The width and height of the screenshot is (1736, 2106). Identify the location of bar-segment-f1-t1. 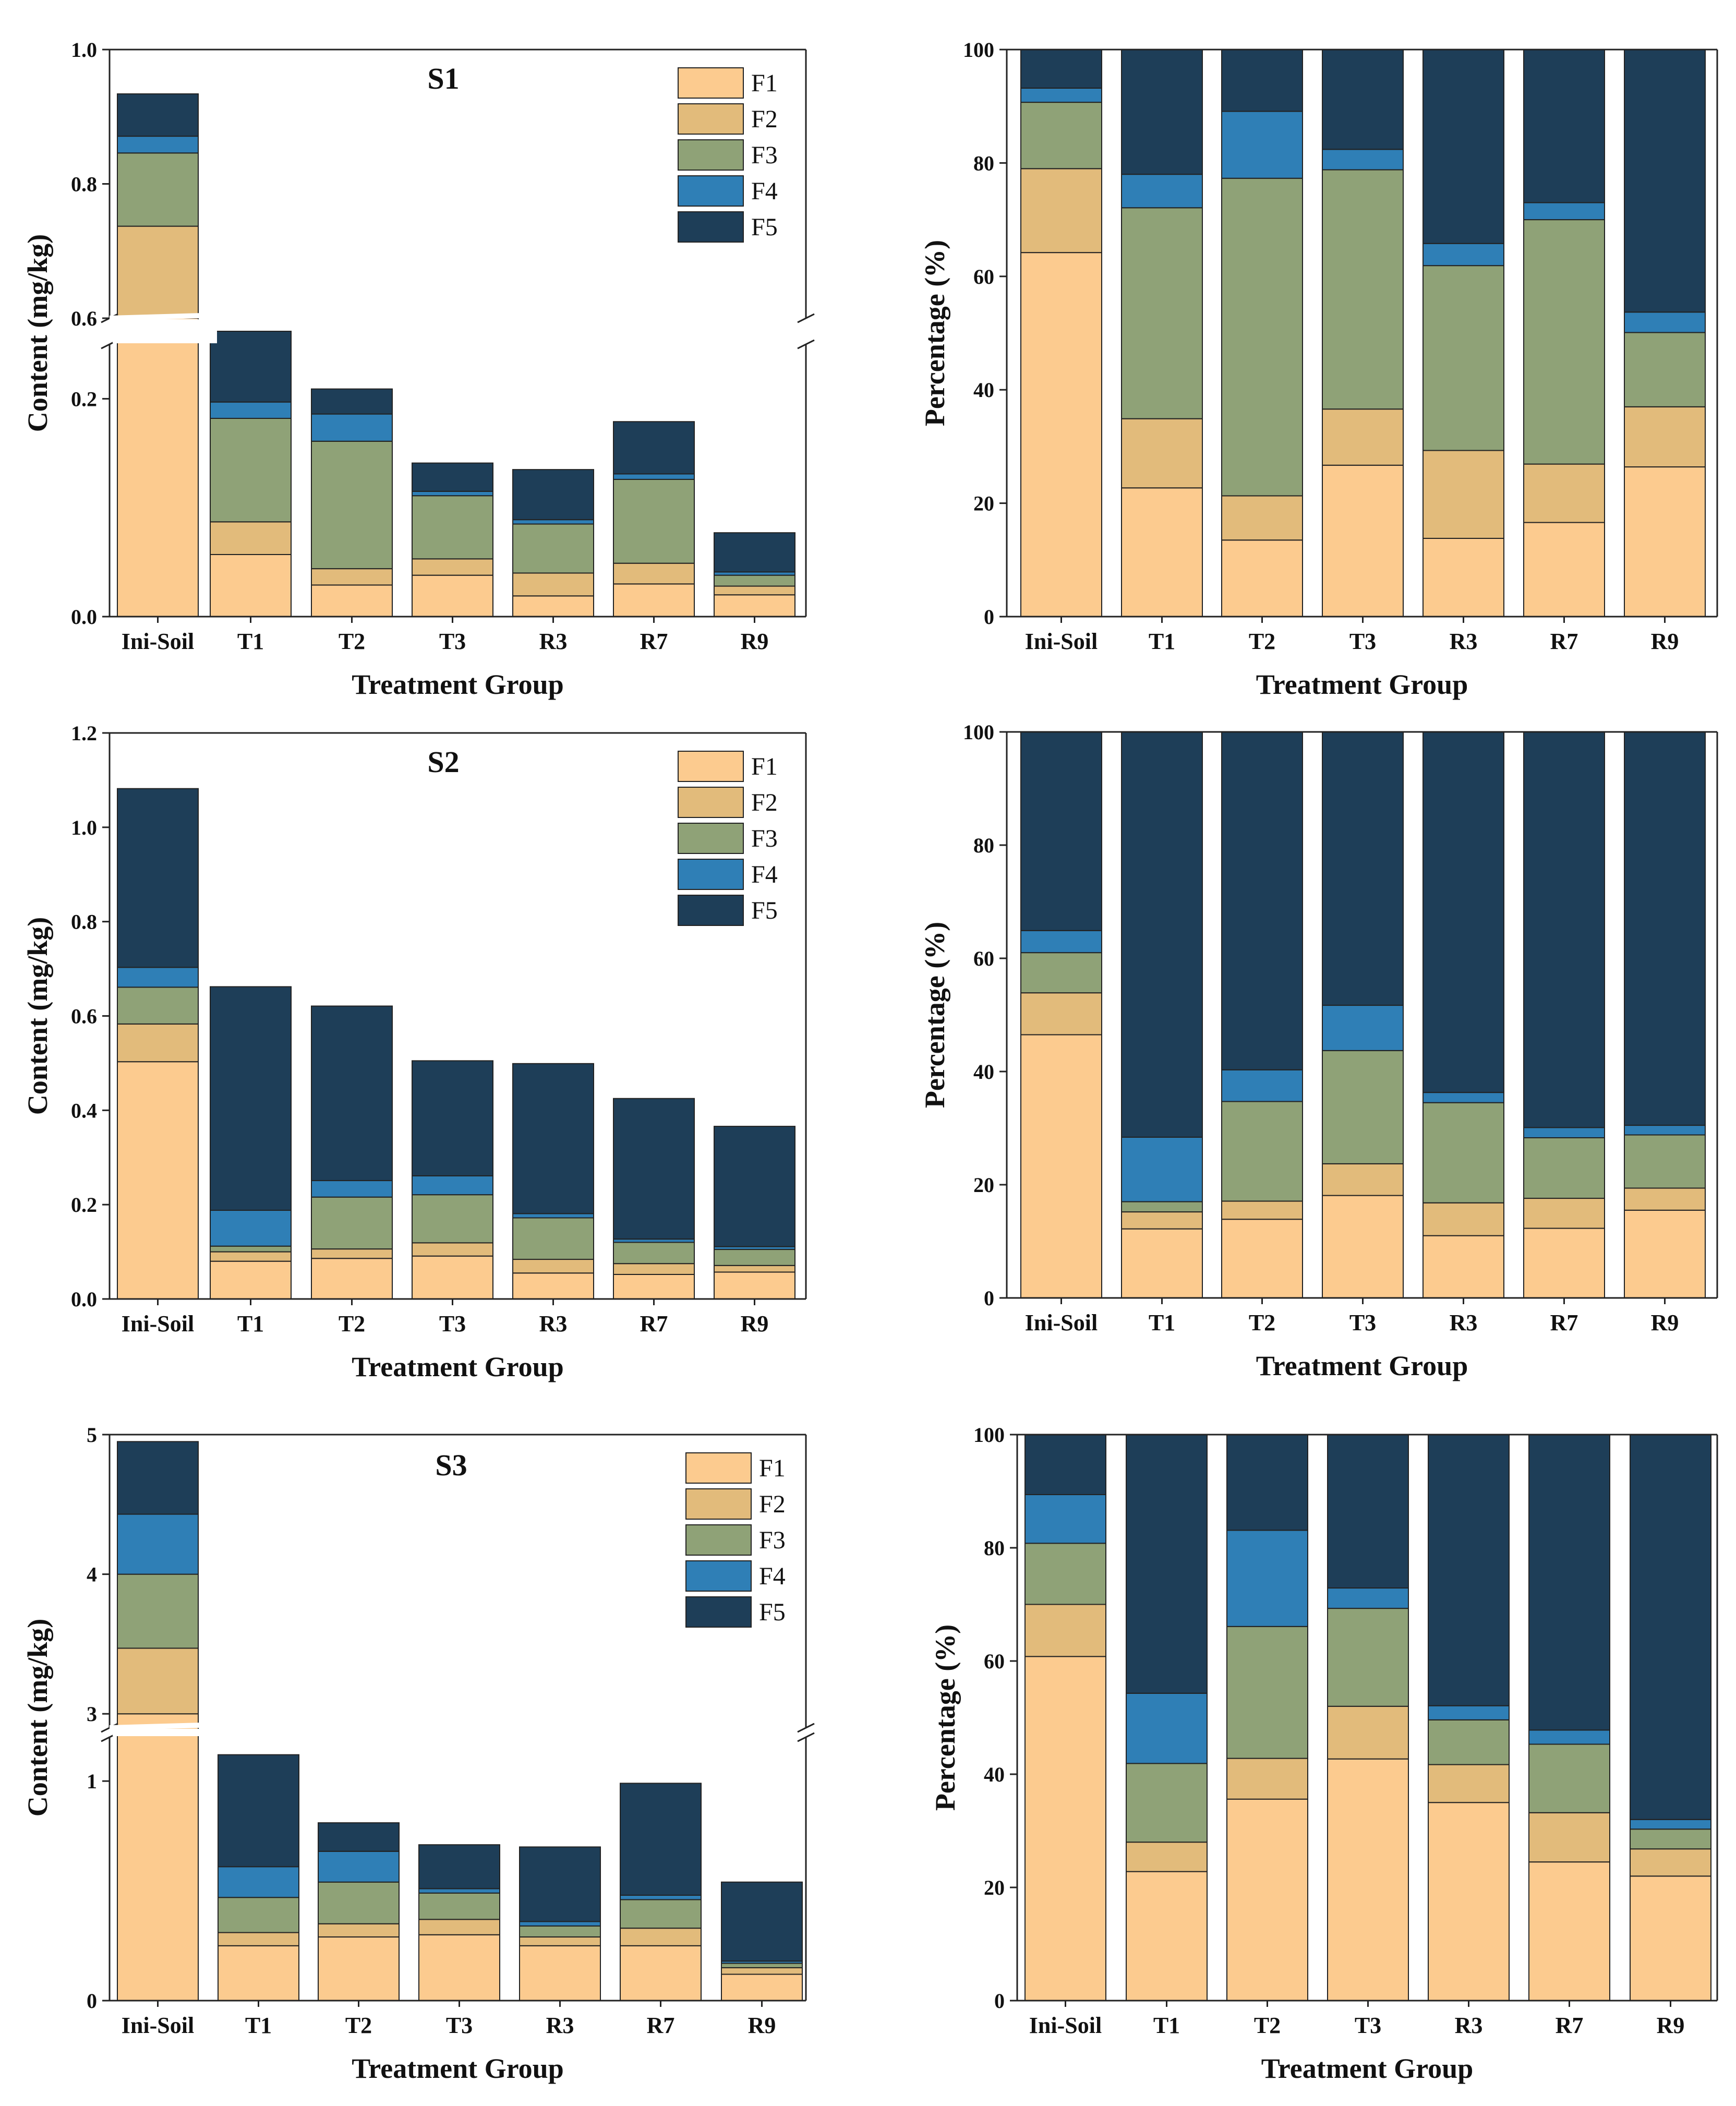
(1162, 552).